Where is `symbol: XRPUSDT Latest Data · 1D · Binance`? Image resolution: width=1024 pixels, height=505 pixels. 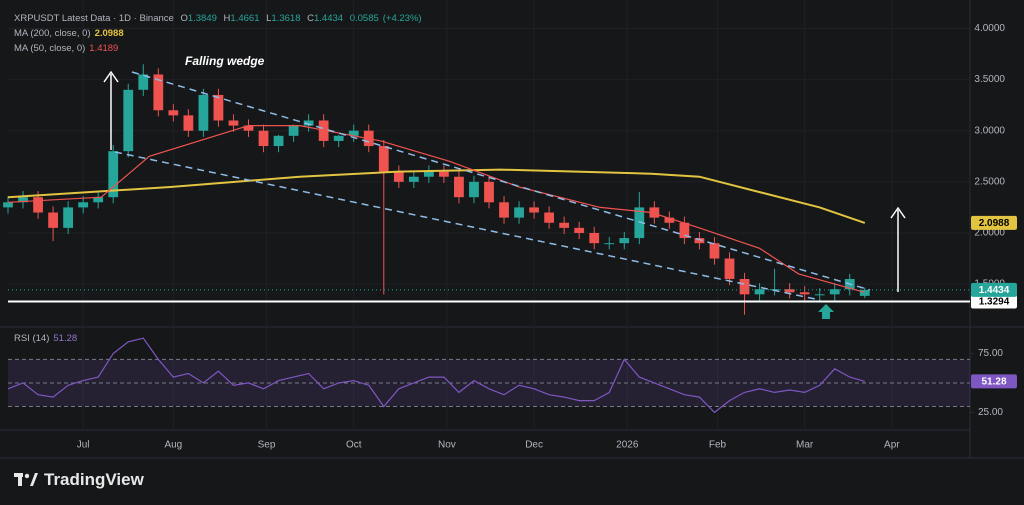 symbol: XRPUSDT Latest Data · 1D · Binance is located at coordinates (94, 18).